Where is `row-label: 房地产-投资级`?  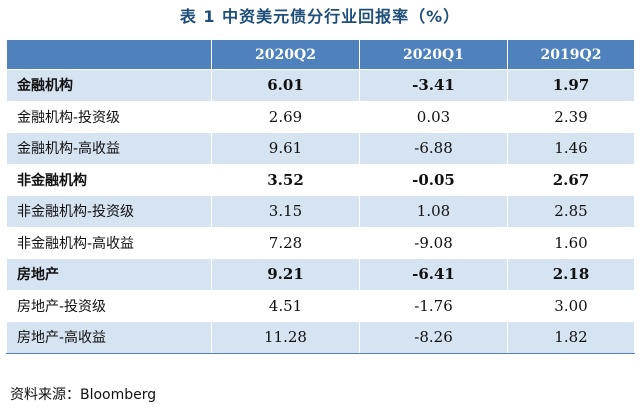 row-label: 房地产-投资级 is located at coordinates (109, 305).